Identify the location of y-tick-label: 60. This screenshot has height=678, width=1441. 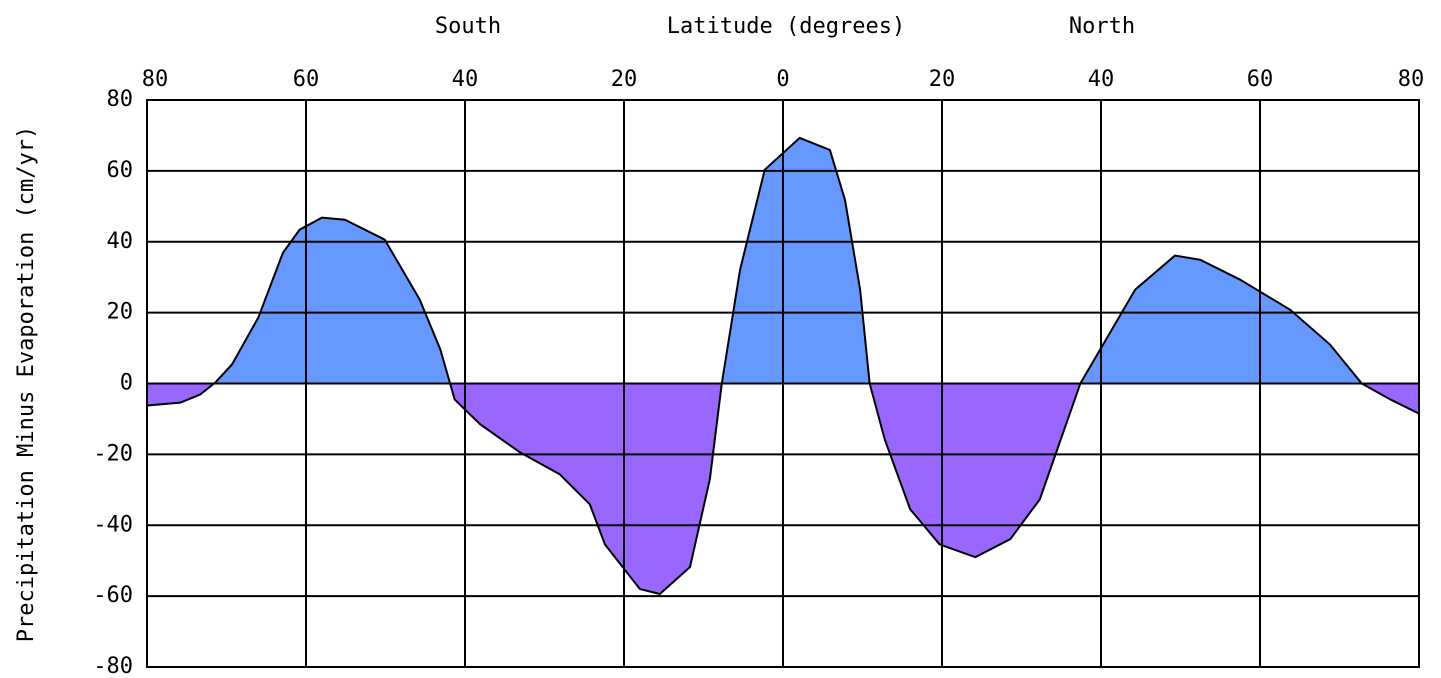
(120, 170).